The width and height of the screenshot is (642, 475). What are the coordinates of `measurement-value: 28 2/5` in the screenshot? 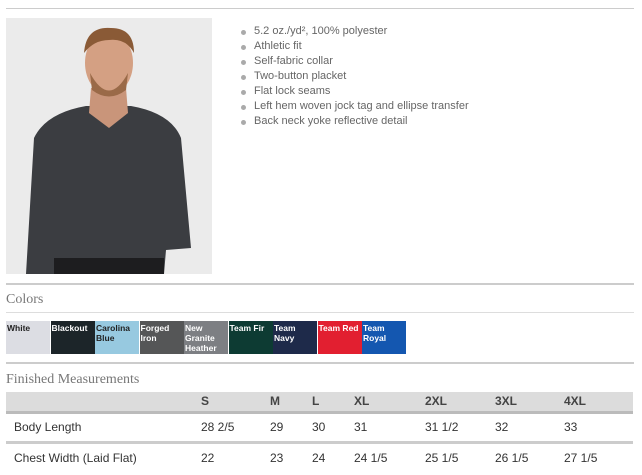 It's located at (235, 428).